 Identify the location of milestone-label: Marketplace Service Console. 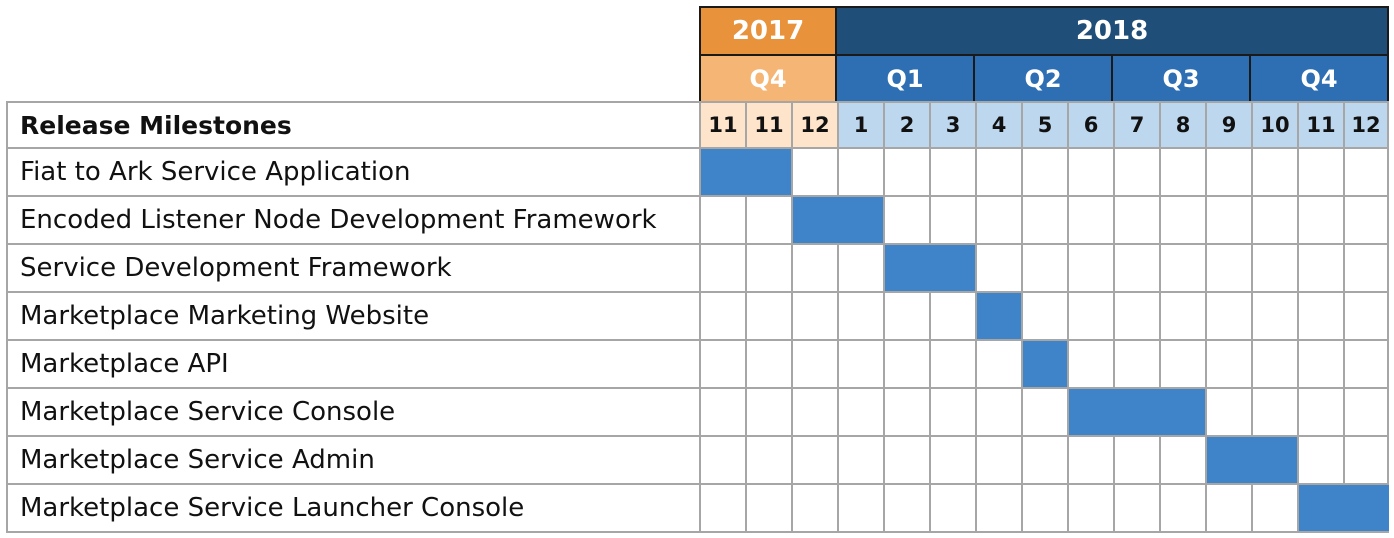
(352, 413).